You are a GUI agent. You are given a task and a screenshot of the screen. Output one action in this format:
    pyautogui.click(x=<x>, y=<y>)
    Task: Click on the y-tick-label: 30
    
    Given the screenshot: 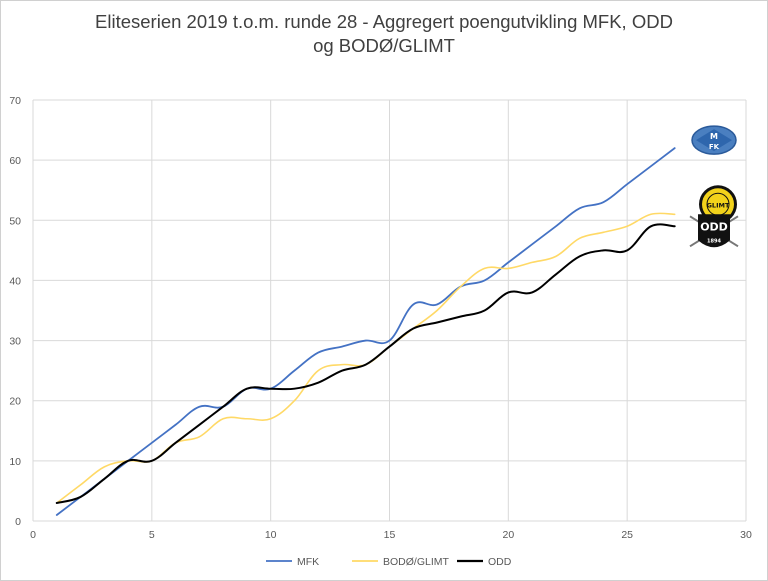 What is the action you would take?
    pyautogui.click(x=15, y=342)
    